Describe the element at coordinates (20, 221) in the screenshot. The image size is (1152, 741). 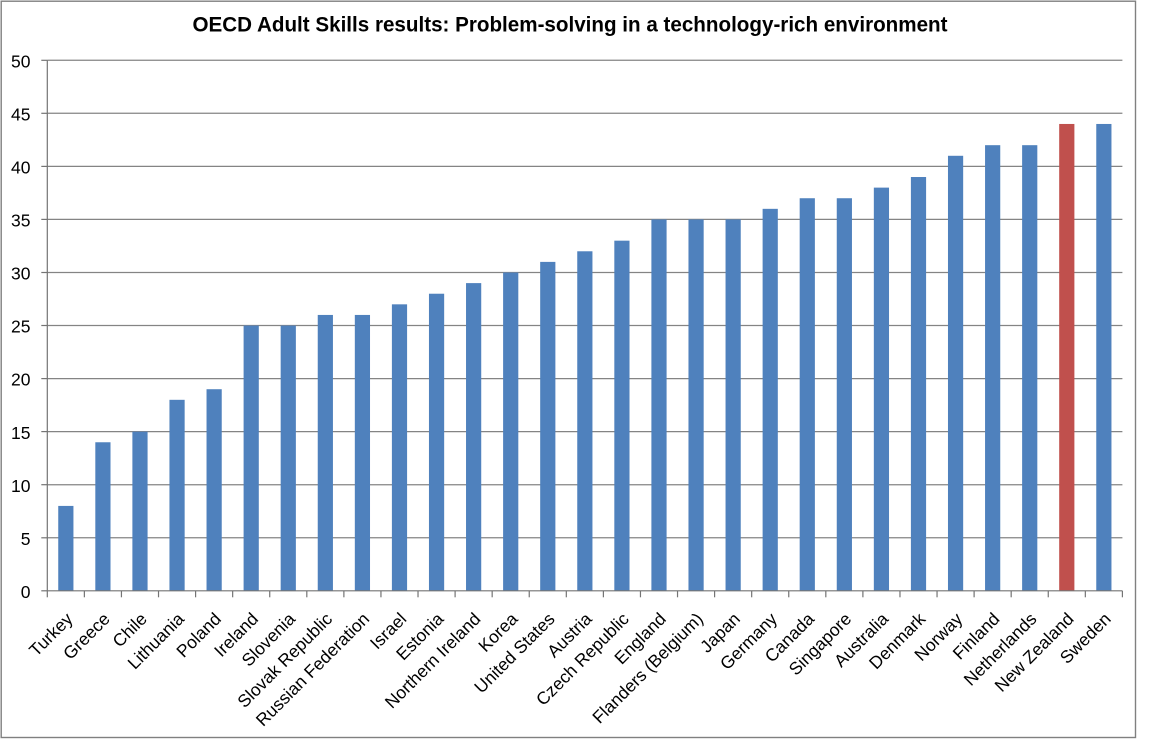
I see `svg-text: 35` at that location.